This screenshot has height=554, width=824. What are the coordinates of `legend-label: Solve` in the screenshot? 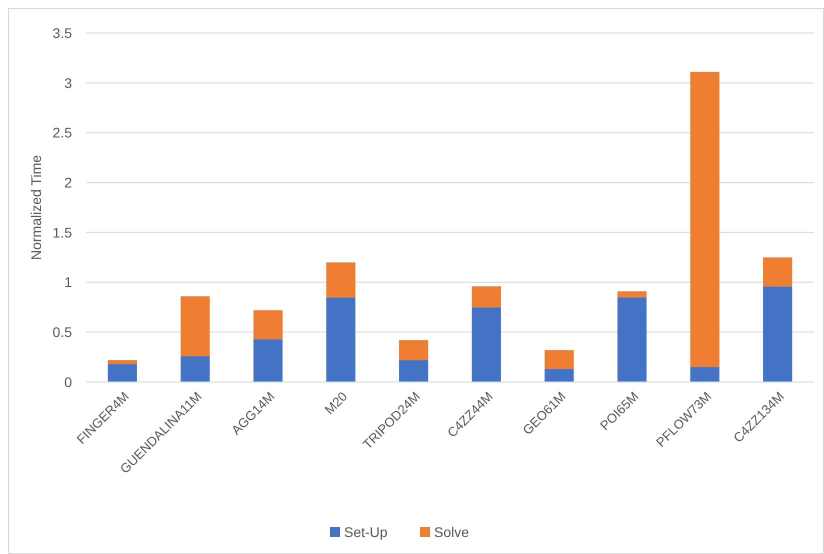 It's located at (452, 532).